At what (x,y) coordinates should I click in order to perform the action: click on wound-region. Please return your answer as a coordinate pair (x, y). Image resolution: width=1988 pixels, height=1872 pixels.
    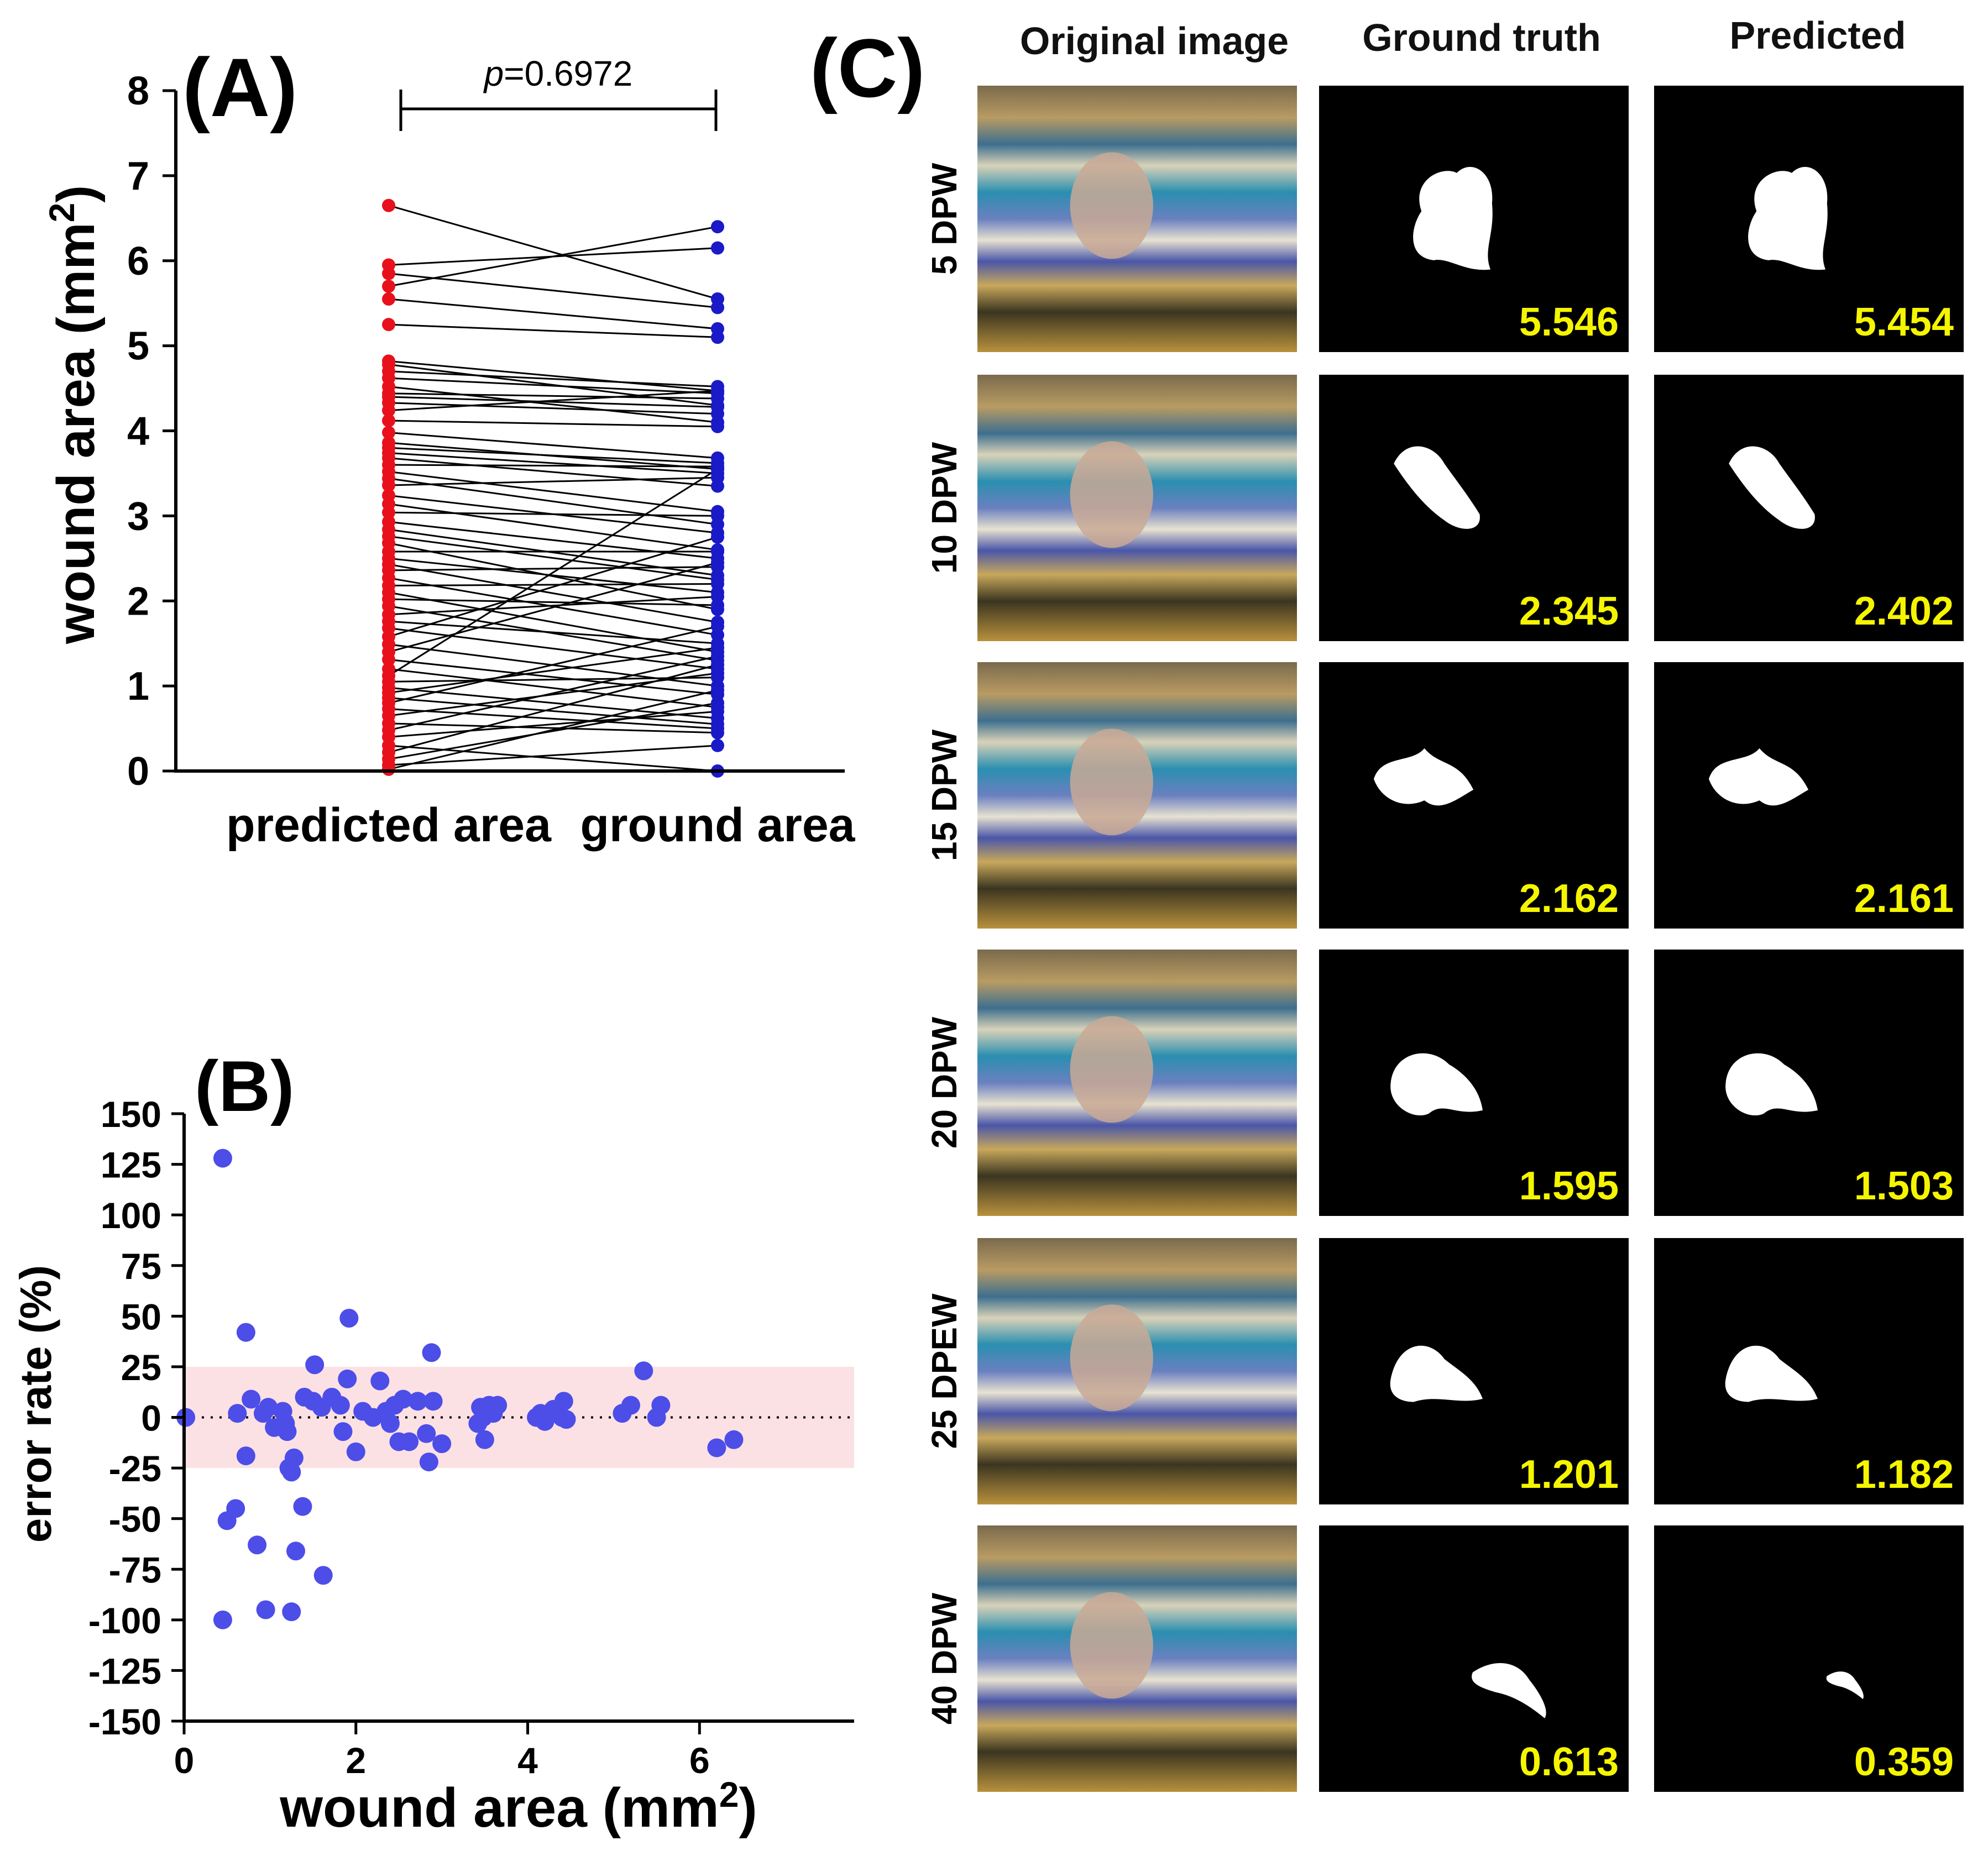
    Looking at the image, I should click on (1111, 1358).